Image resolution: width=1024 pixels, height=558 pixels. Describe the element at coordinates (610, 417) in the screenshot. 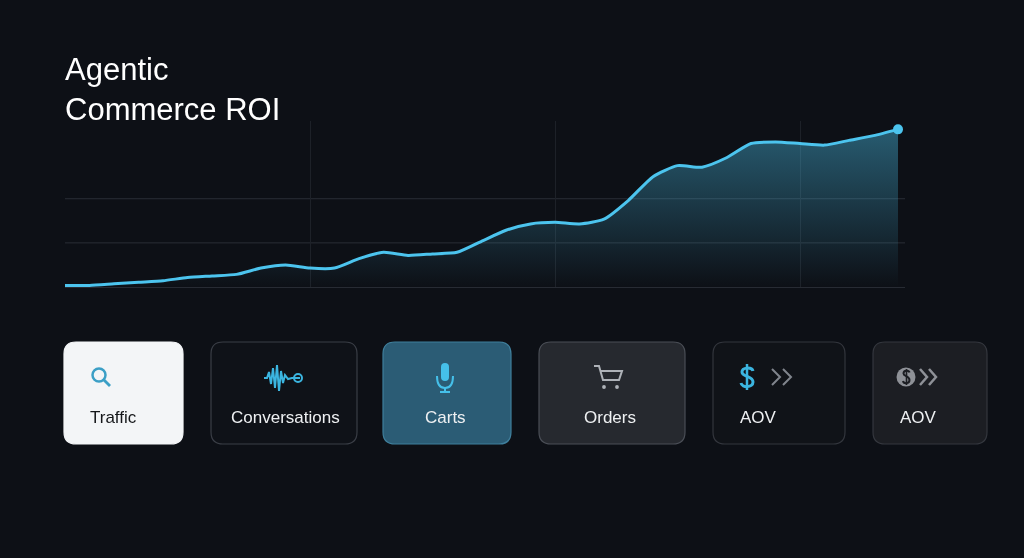

I see `text: Orders` at that location.